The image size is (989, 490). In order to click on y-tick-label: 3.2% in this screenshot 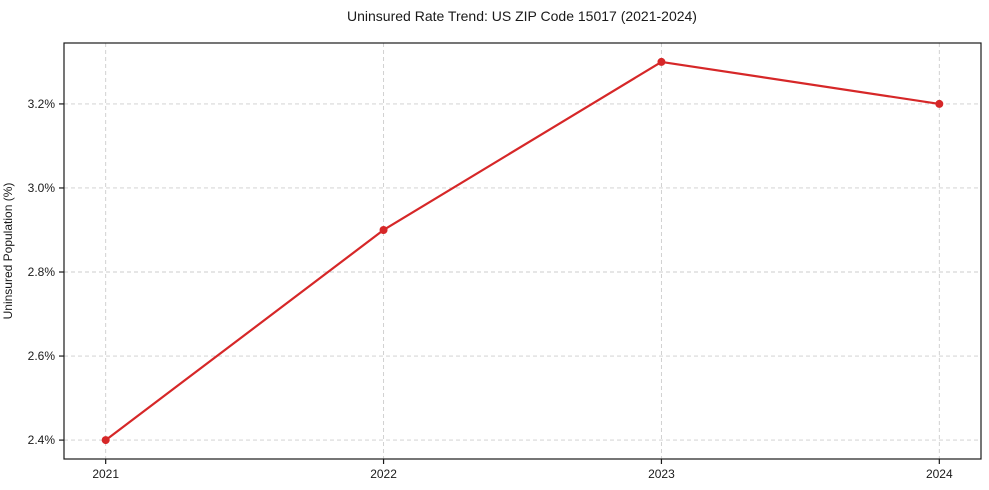, I will do `click(42, 104)`.